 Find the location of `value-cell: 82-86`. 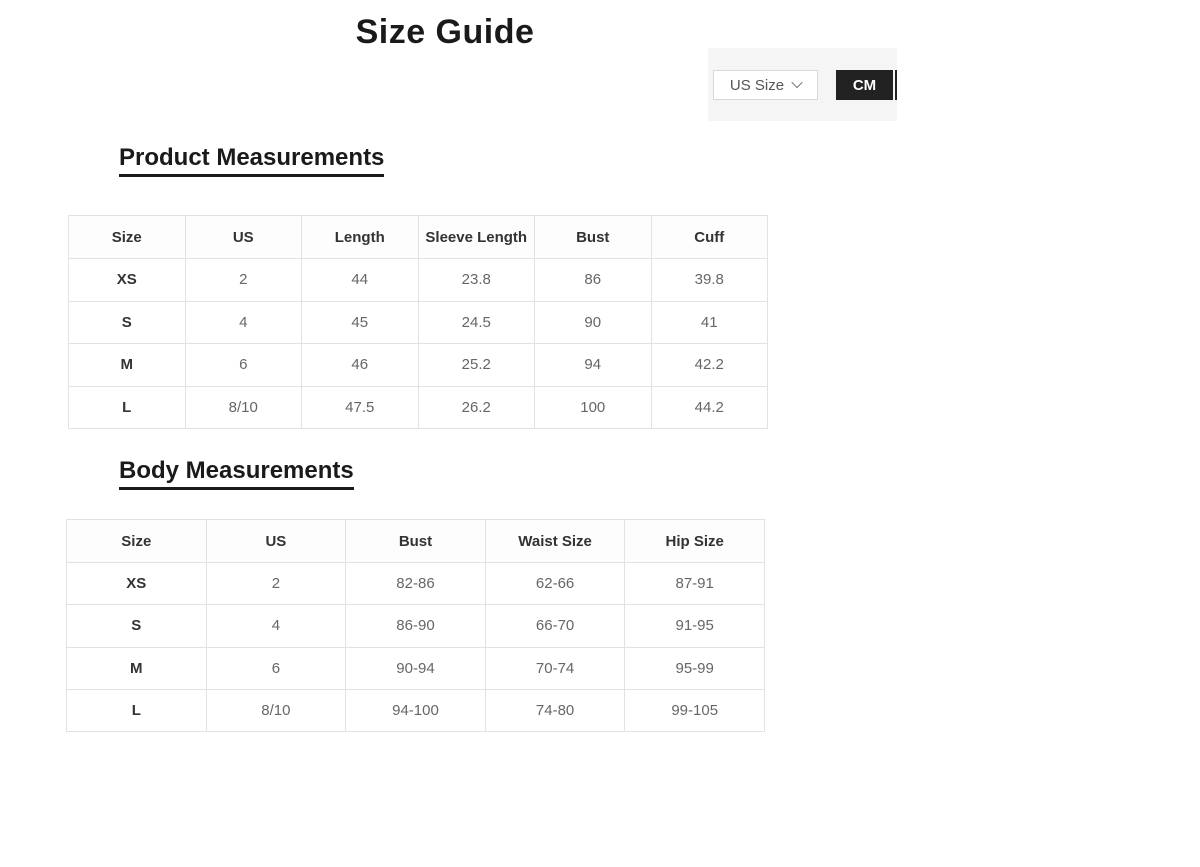

value-cell: 82-86 is located at coordinates (415, 583).